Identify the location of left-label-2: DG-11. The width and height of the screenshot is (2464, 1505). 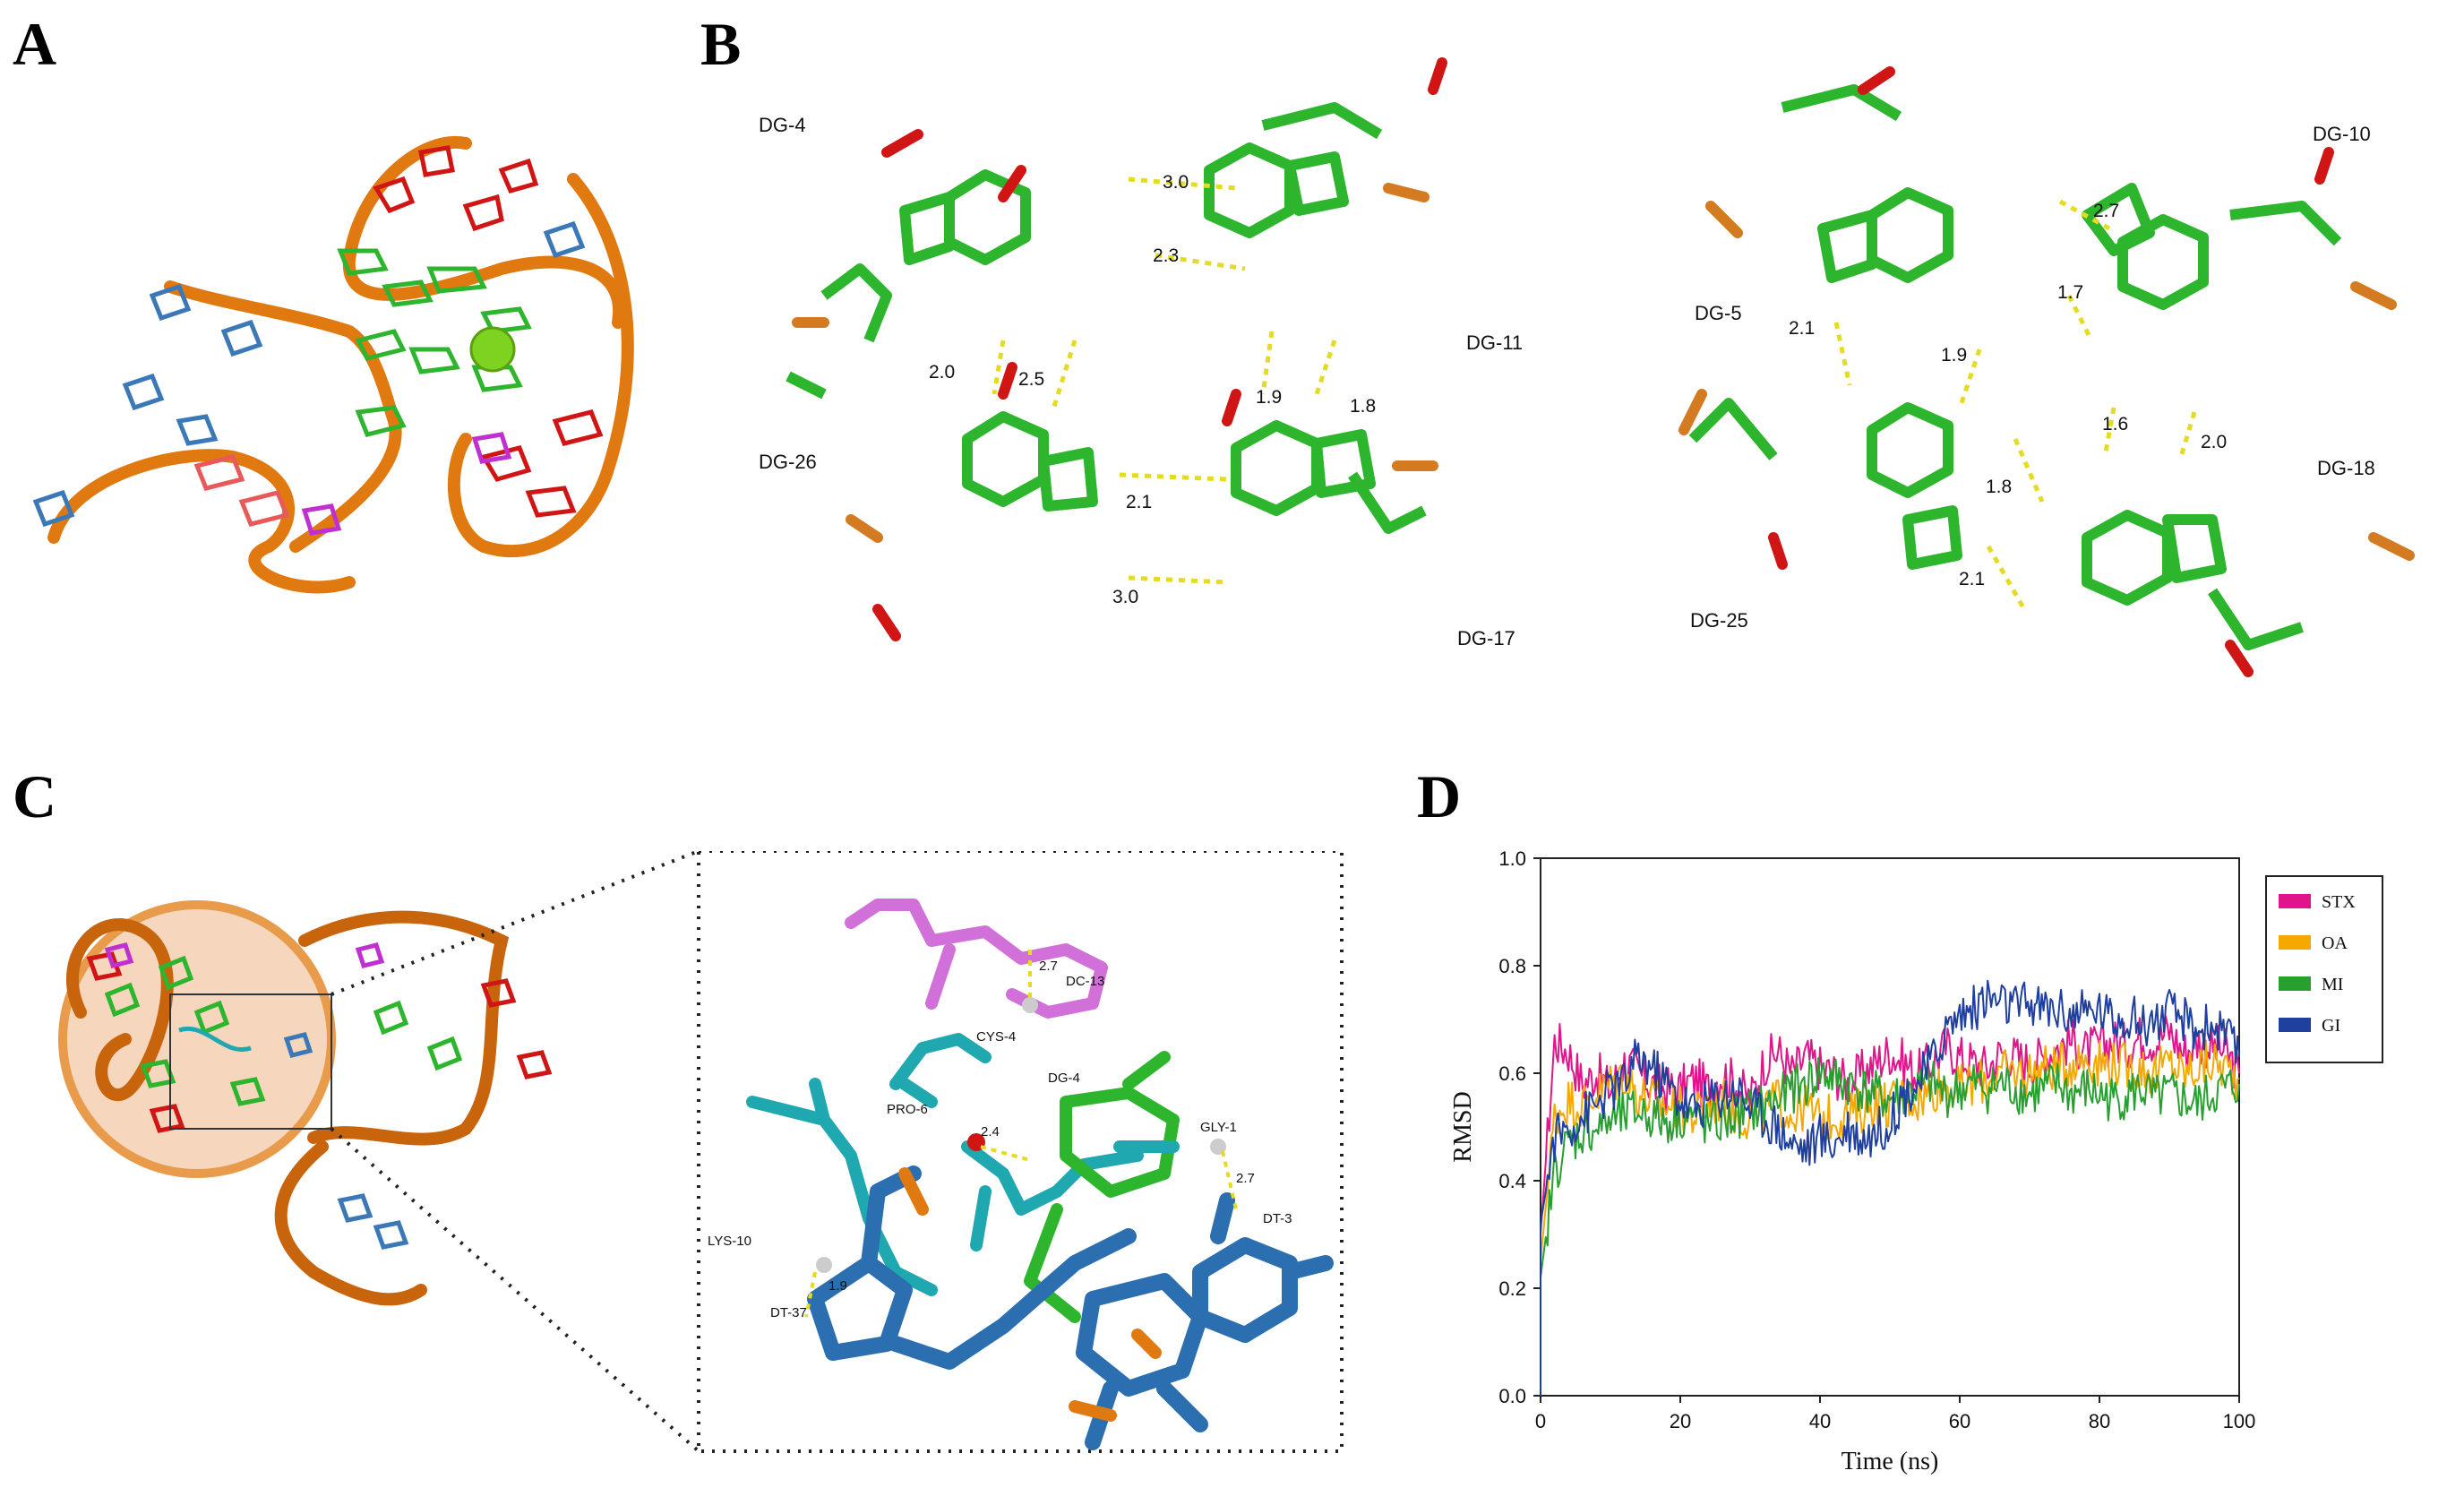
(1494, 342).